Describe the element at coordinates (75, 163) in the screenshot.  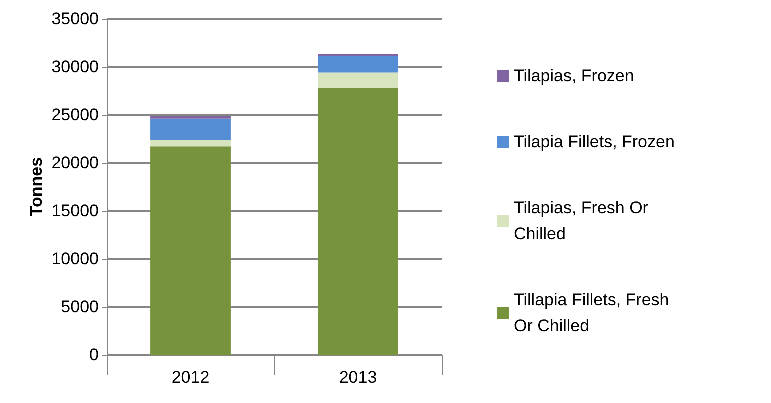
I see `y-tick-label: 20000` at that location.